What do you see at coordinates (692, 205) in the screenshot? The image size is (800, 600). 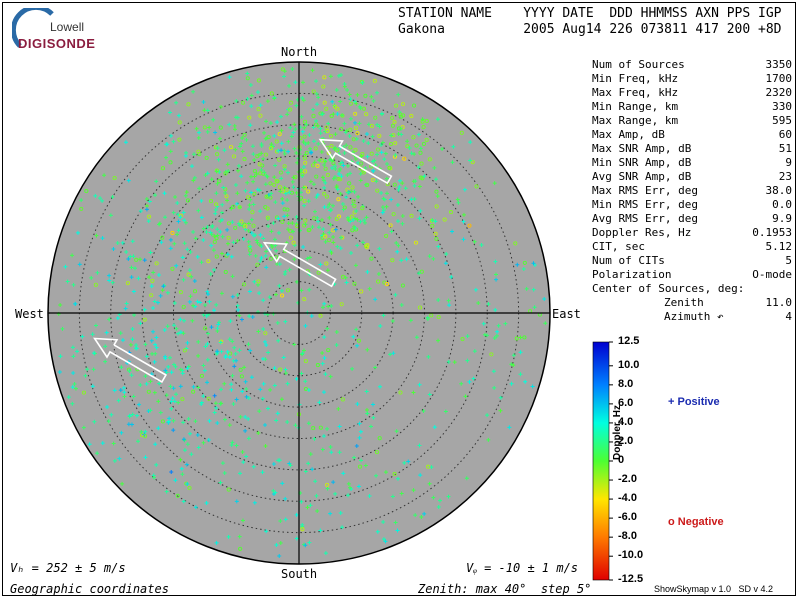 I see `stat-row: Min RMS Err, deg 0.0` at bounding box center [692, 205].